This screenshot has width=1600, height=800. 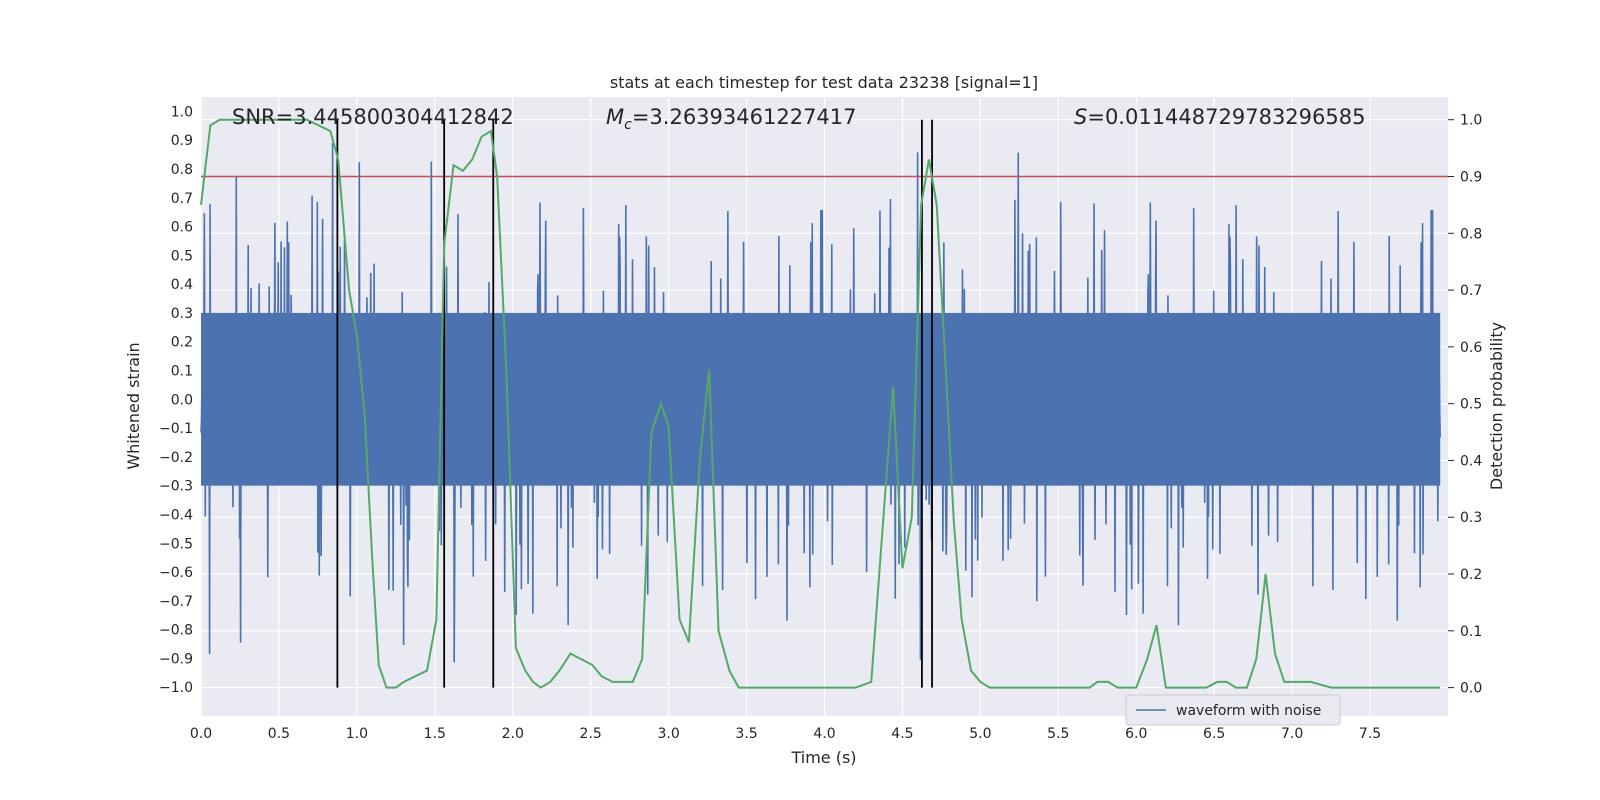 What do you see at coordinates (1471, 178) in the screenshot?
I see `y2-tick-label: 0.9` at bounding box center [1471, 178].